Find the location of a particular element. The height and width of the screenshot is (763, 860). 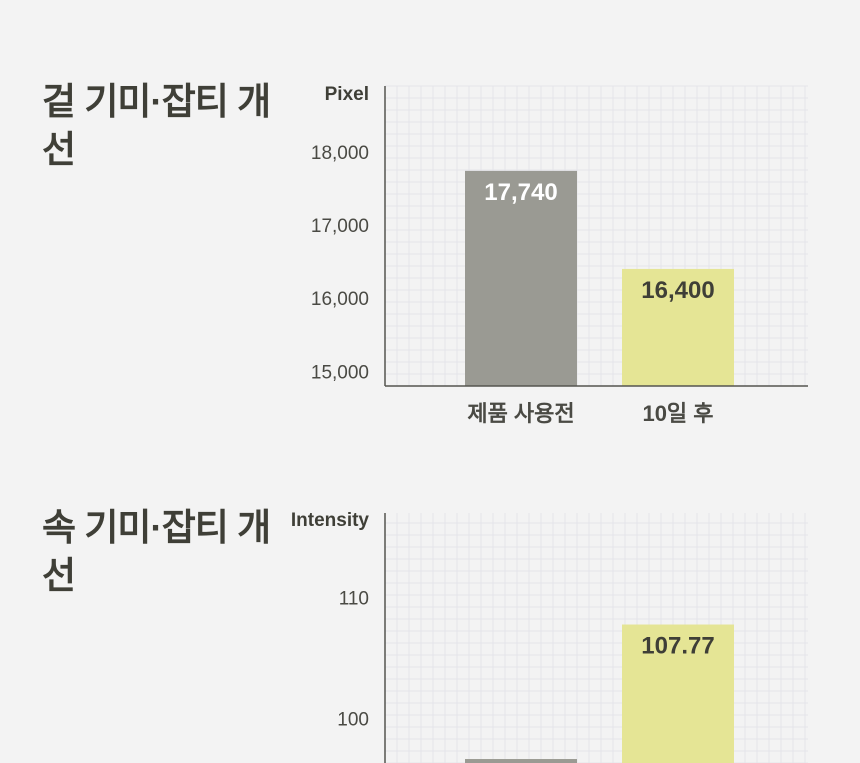

chart1-y-tick-label: 17,000 is located at coordinates (340, 226).